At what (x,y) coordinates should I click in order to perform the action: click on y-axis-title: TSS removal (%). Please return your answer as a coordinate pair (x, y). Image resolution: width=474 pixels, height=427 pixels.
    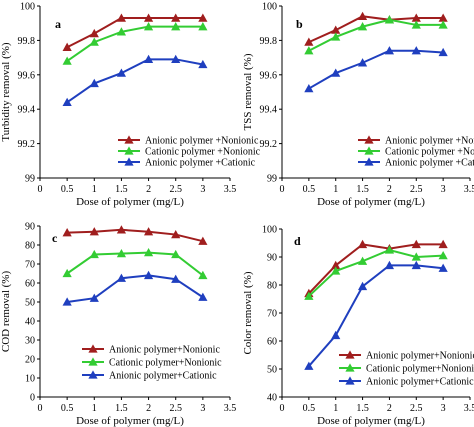
    Looking at the image, I should click on (248, 91).